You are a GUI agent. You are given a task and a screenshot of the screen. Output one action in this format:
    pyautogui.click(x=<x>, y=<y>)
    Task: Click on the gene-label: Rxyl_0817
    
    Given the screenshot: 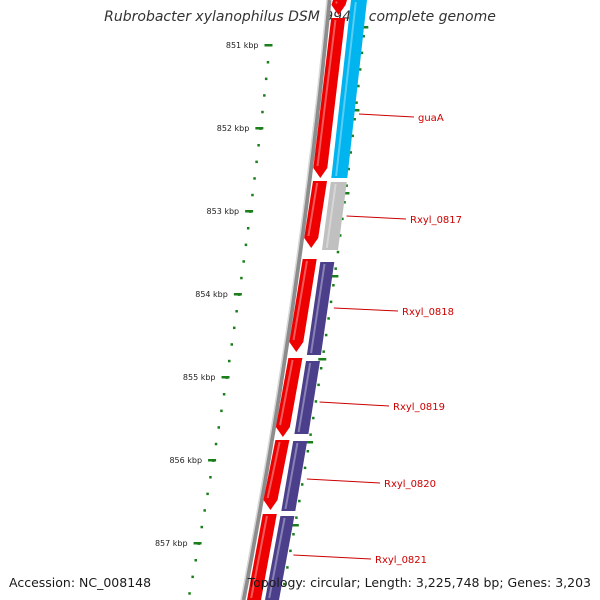 What is the action you would take?
    pyautogui.click(x=436, y=220)
    